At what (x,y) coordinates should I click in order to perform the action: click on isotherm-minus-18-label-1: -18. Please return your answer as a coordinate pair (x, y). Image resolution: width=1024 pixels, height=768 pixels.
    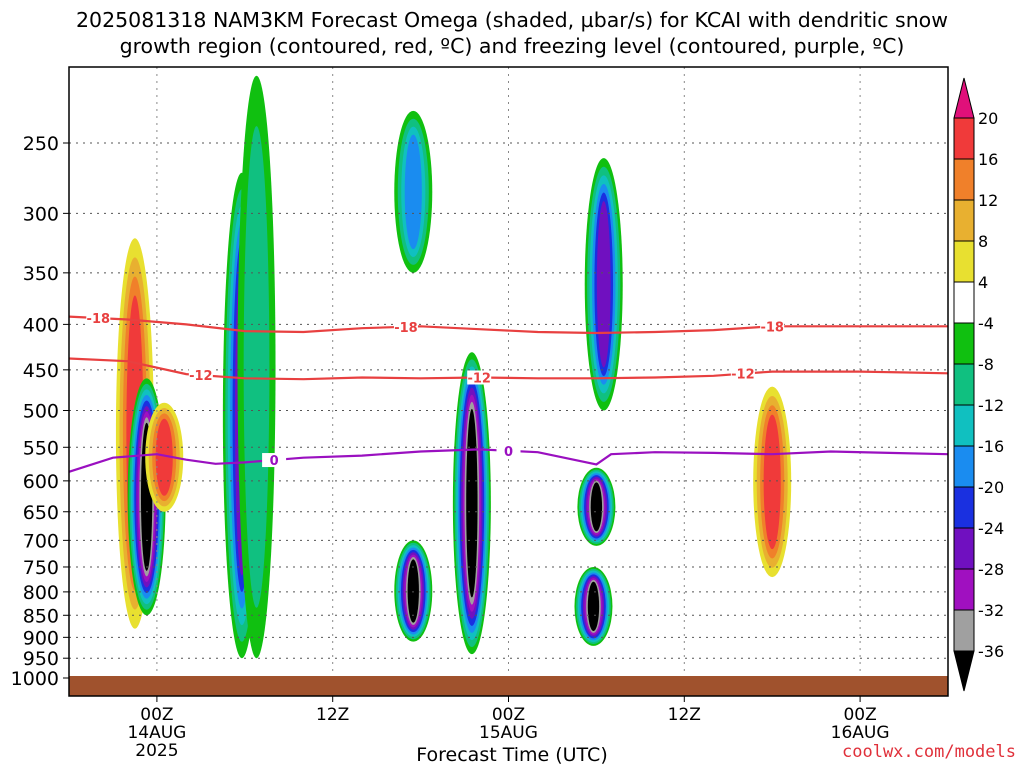
    Looking at the image, I should click on (406, 328).